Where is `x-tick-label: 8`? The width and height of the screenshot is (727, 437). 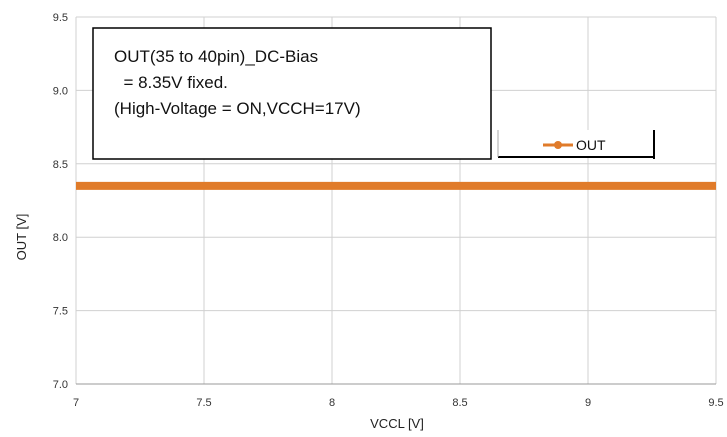
x-tick-label: 8 is located at coordinates (332, 403).